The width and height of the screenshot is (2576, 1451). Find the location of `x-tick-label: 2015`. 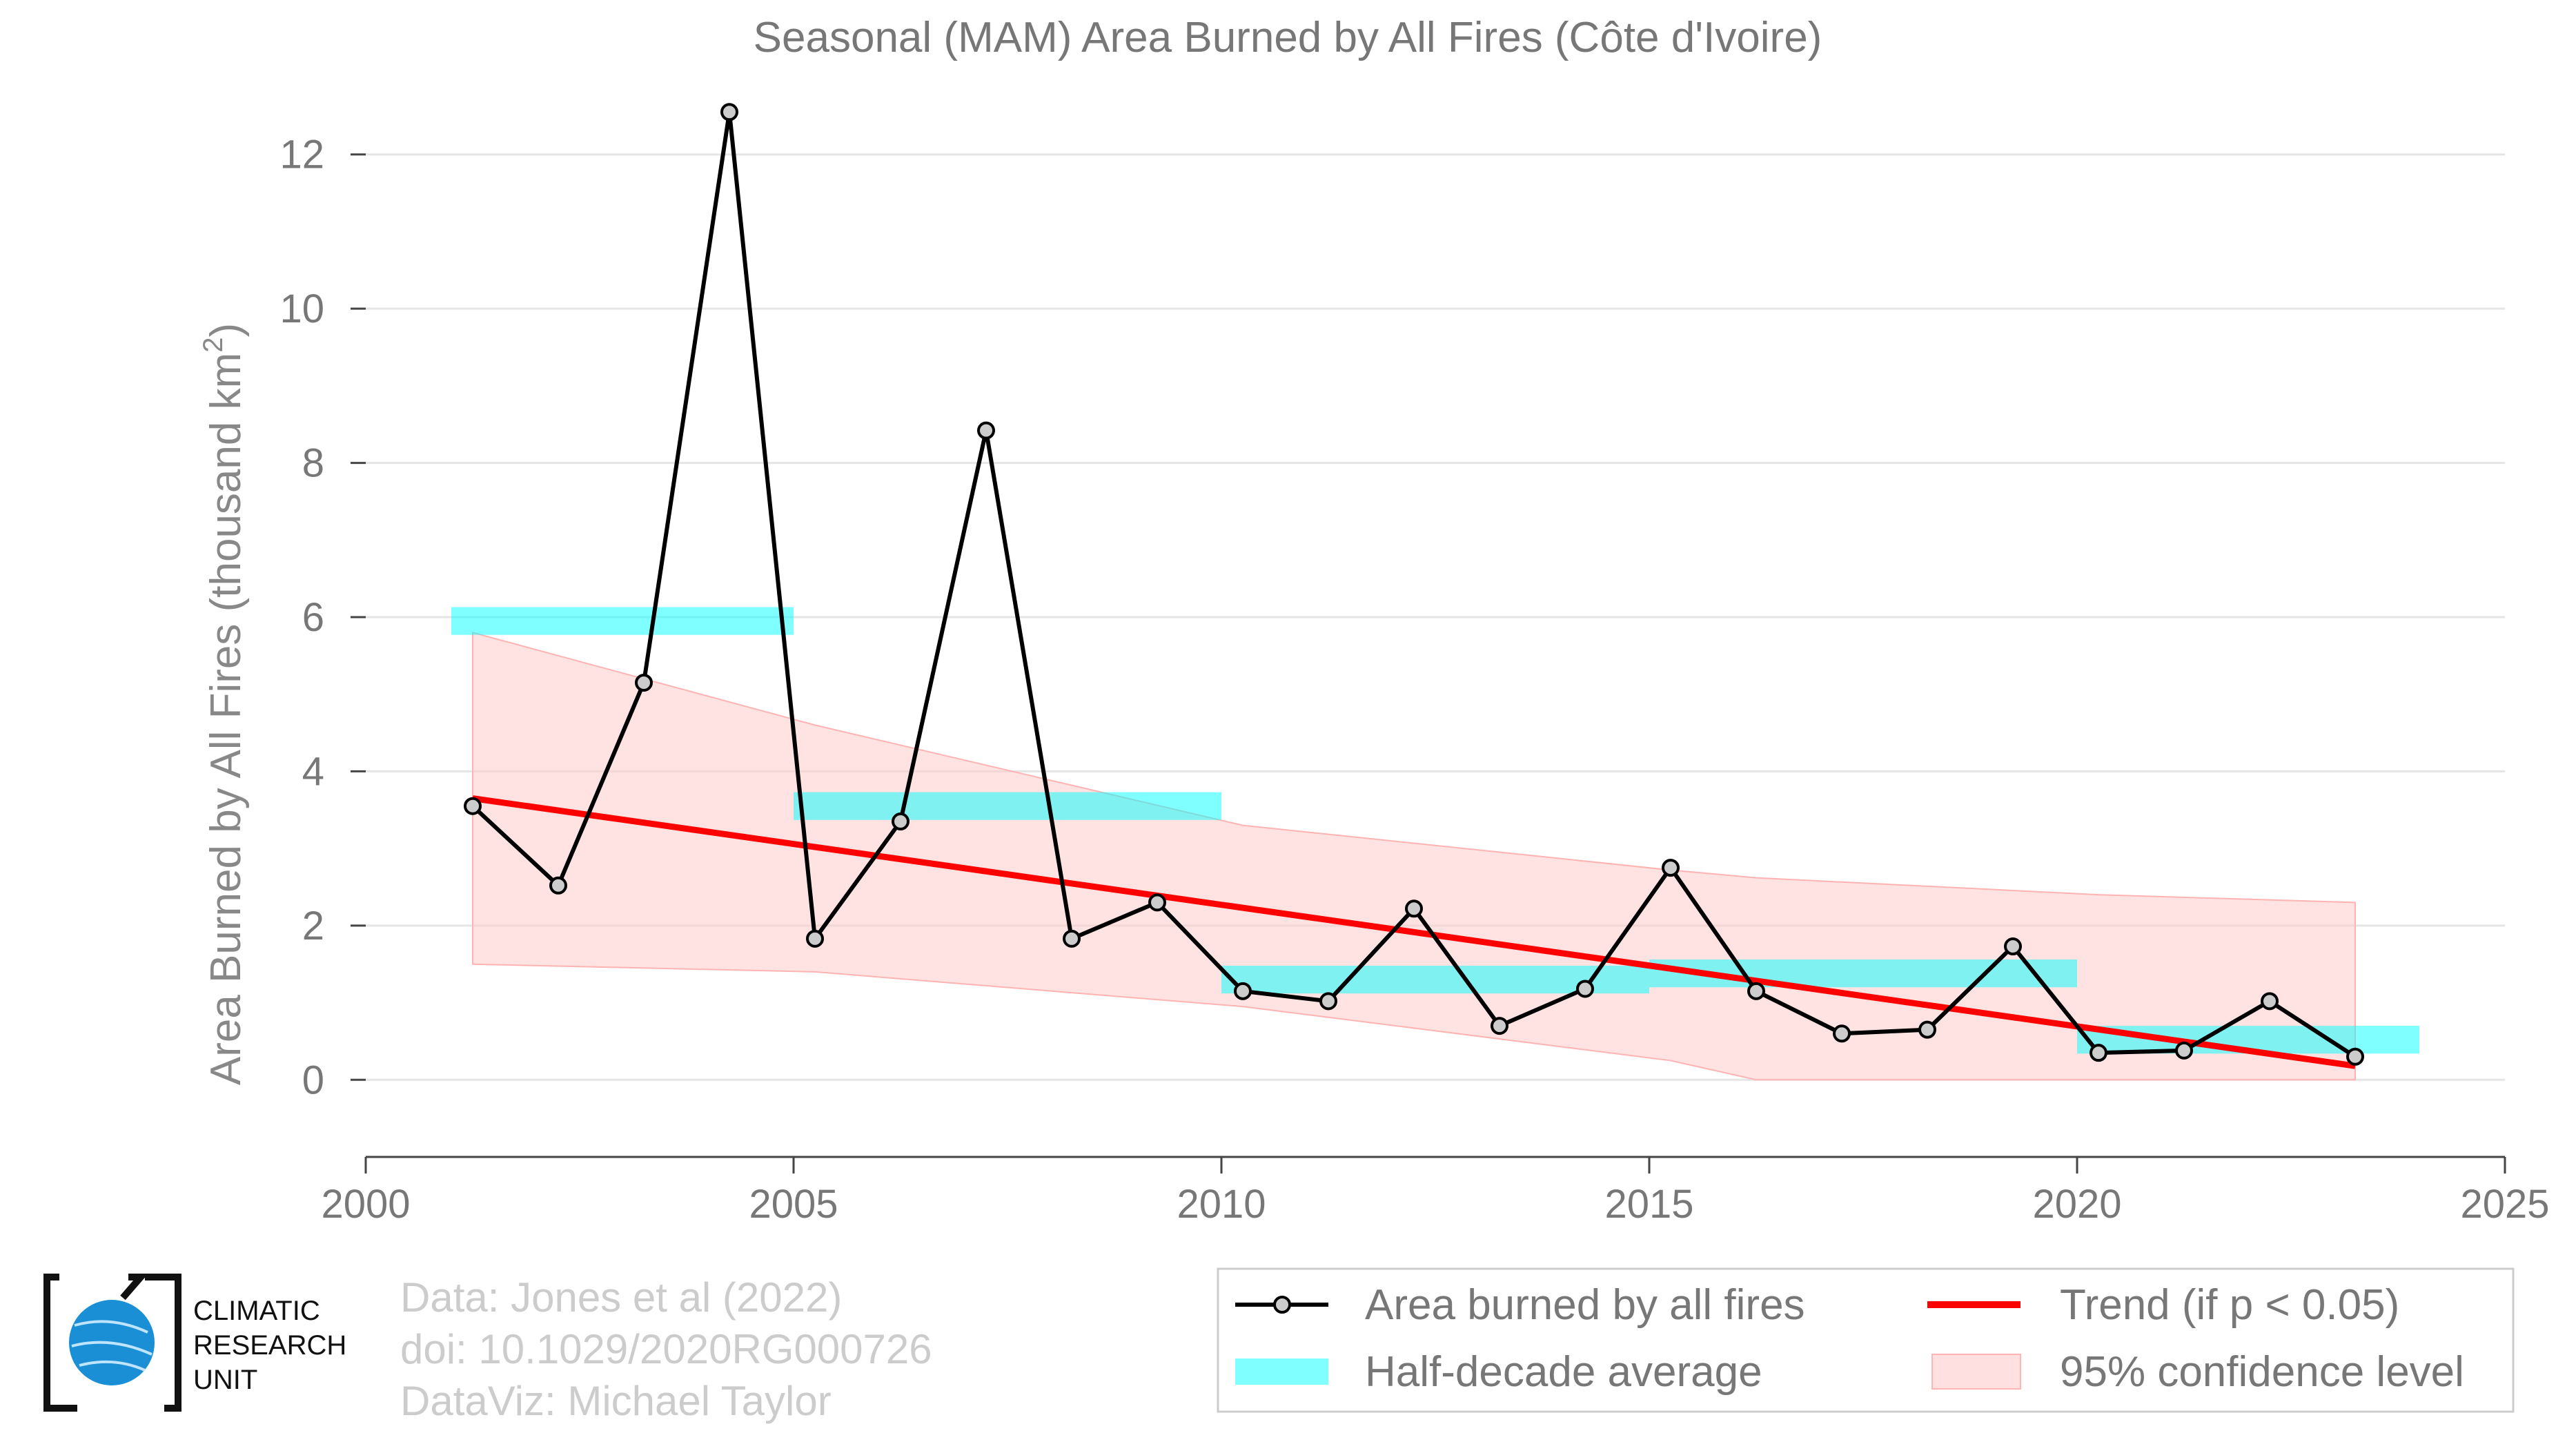

x-tick-label: 2015 is located at coordinates (1648, 1204).